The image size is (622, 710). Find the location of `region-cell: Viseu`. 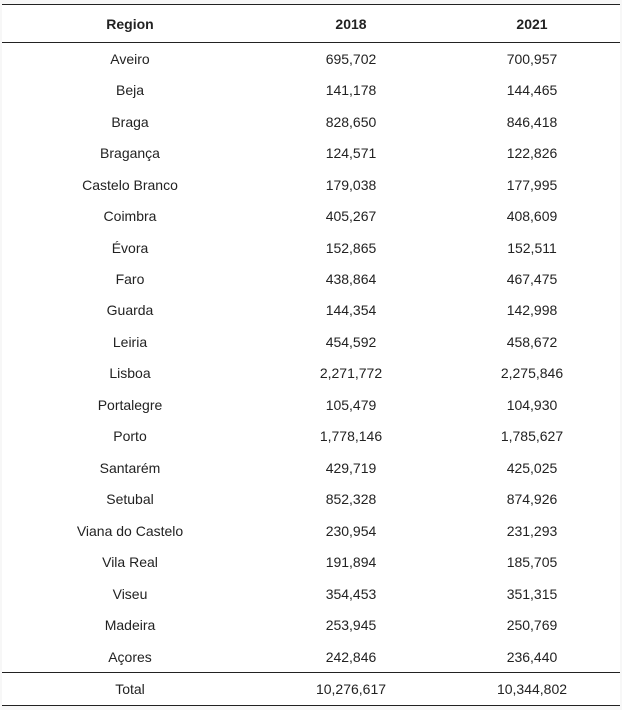

region-cell: Viseu is located at coordinates (130, 593).